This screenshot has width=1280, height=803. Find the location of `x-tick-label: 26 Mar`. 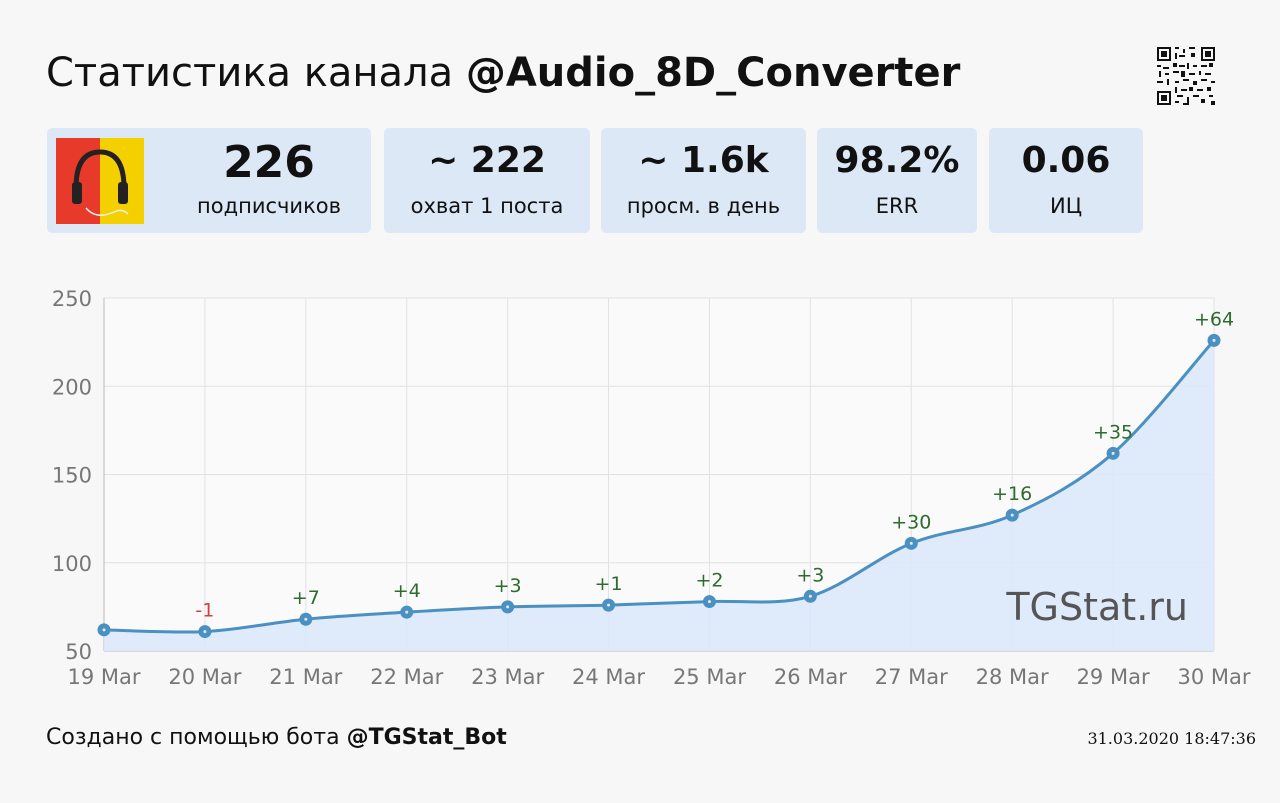

x-tick-label: 26 Mar is located at coordinates (810, 677).